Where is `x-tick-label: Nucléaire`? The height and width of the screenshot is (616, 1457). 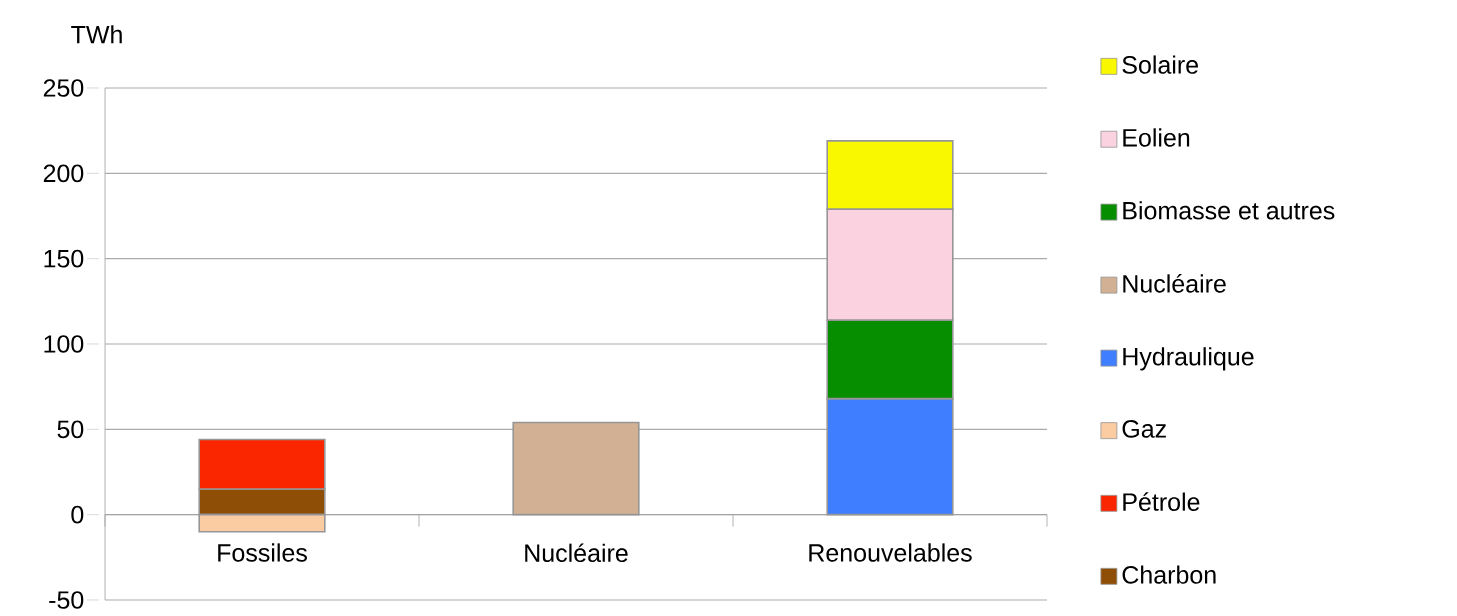 x-tick-label: Nucléaire is located at coordinates (576, 553).